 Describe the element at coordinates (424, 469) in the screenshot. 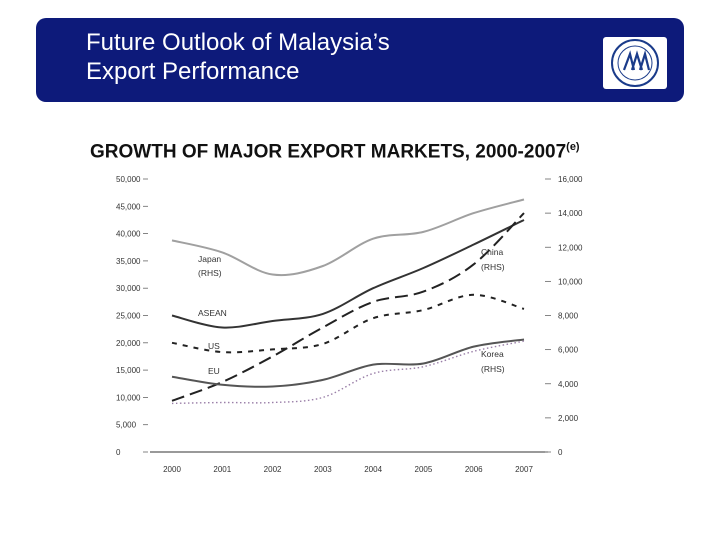

I see `x-tick-label: 2005` at that location.